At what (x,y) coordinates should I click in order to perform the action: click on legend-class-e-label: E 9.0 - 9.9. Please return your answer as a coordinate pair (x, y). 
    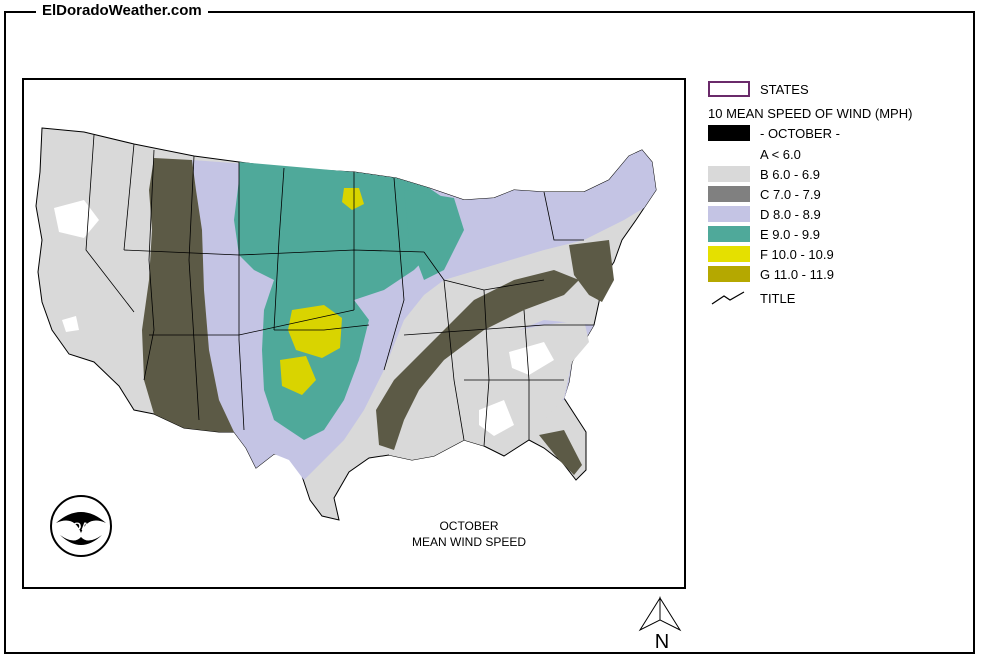
    Looking at the image, I should click on (790, 234).